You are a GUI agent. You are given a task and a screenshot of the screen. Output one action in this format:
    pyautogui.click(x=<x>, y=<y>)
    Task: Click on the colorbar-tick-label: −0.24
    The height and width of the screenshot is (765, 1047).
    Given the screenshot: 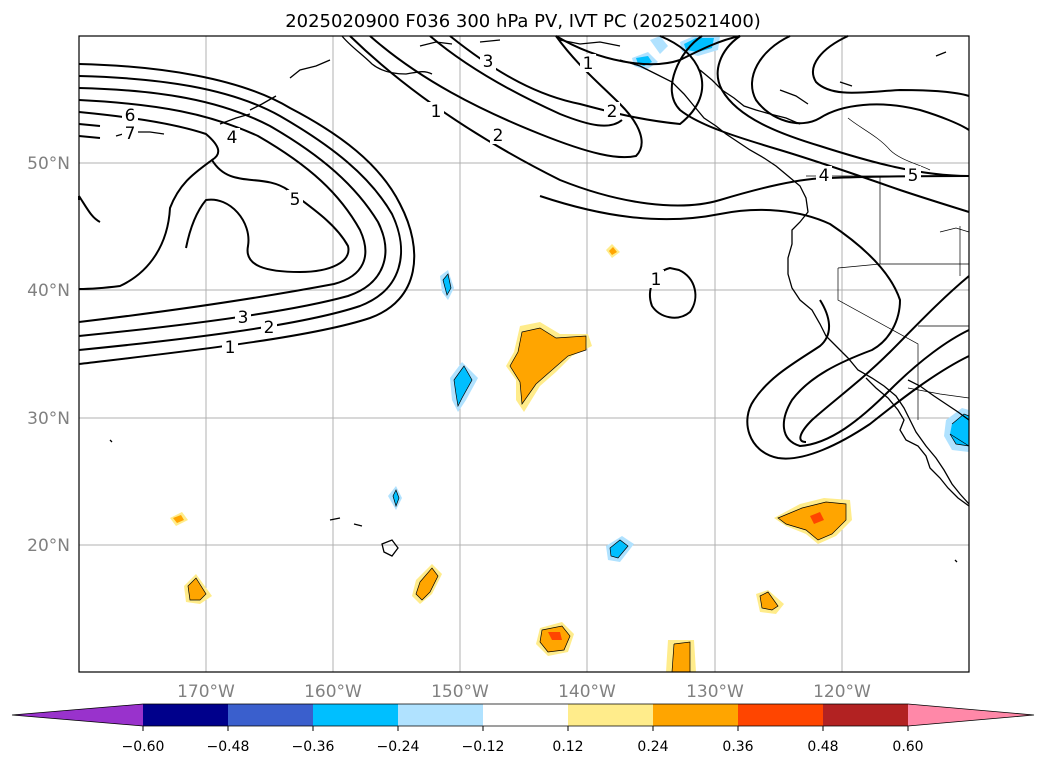 What is the action you would take?
    pyautogui.click(x=398, y=747)
    